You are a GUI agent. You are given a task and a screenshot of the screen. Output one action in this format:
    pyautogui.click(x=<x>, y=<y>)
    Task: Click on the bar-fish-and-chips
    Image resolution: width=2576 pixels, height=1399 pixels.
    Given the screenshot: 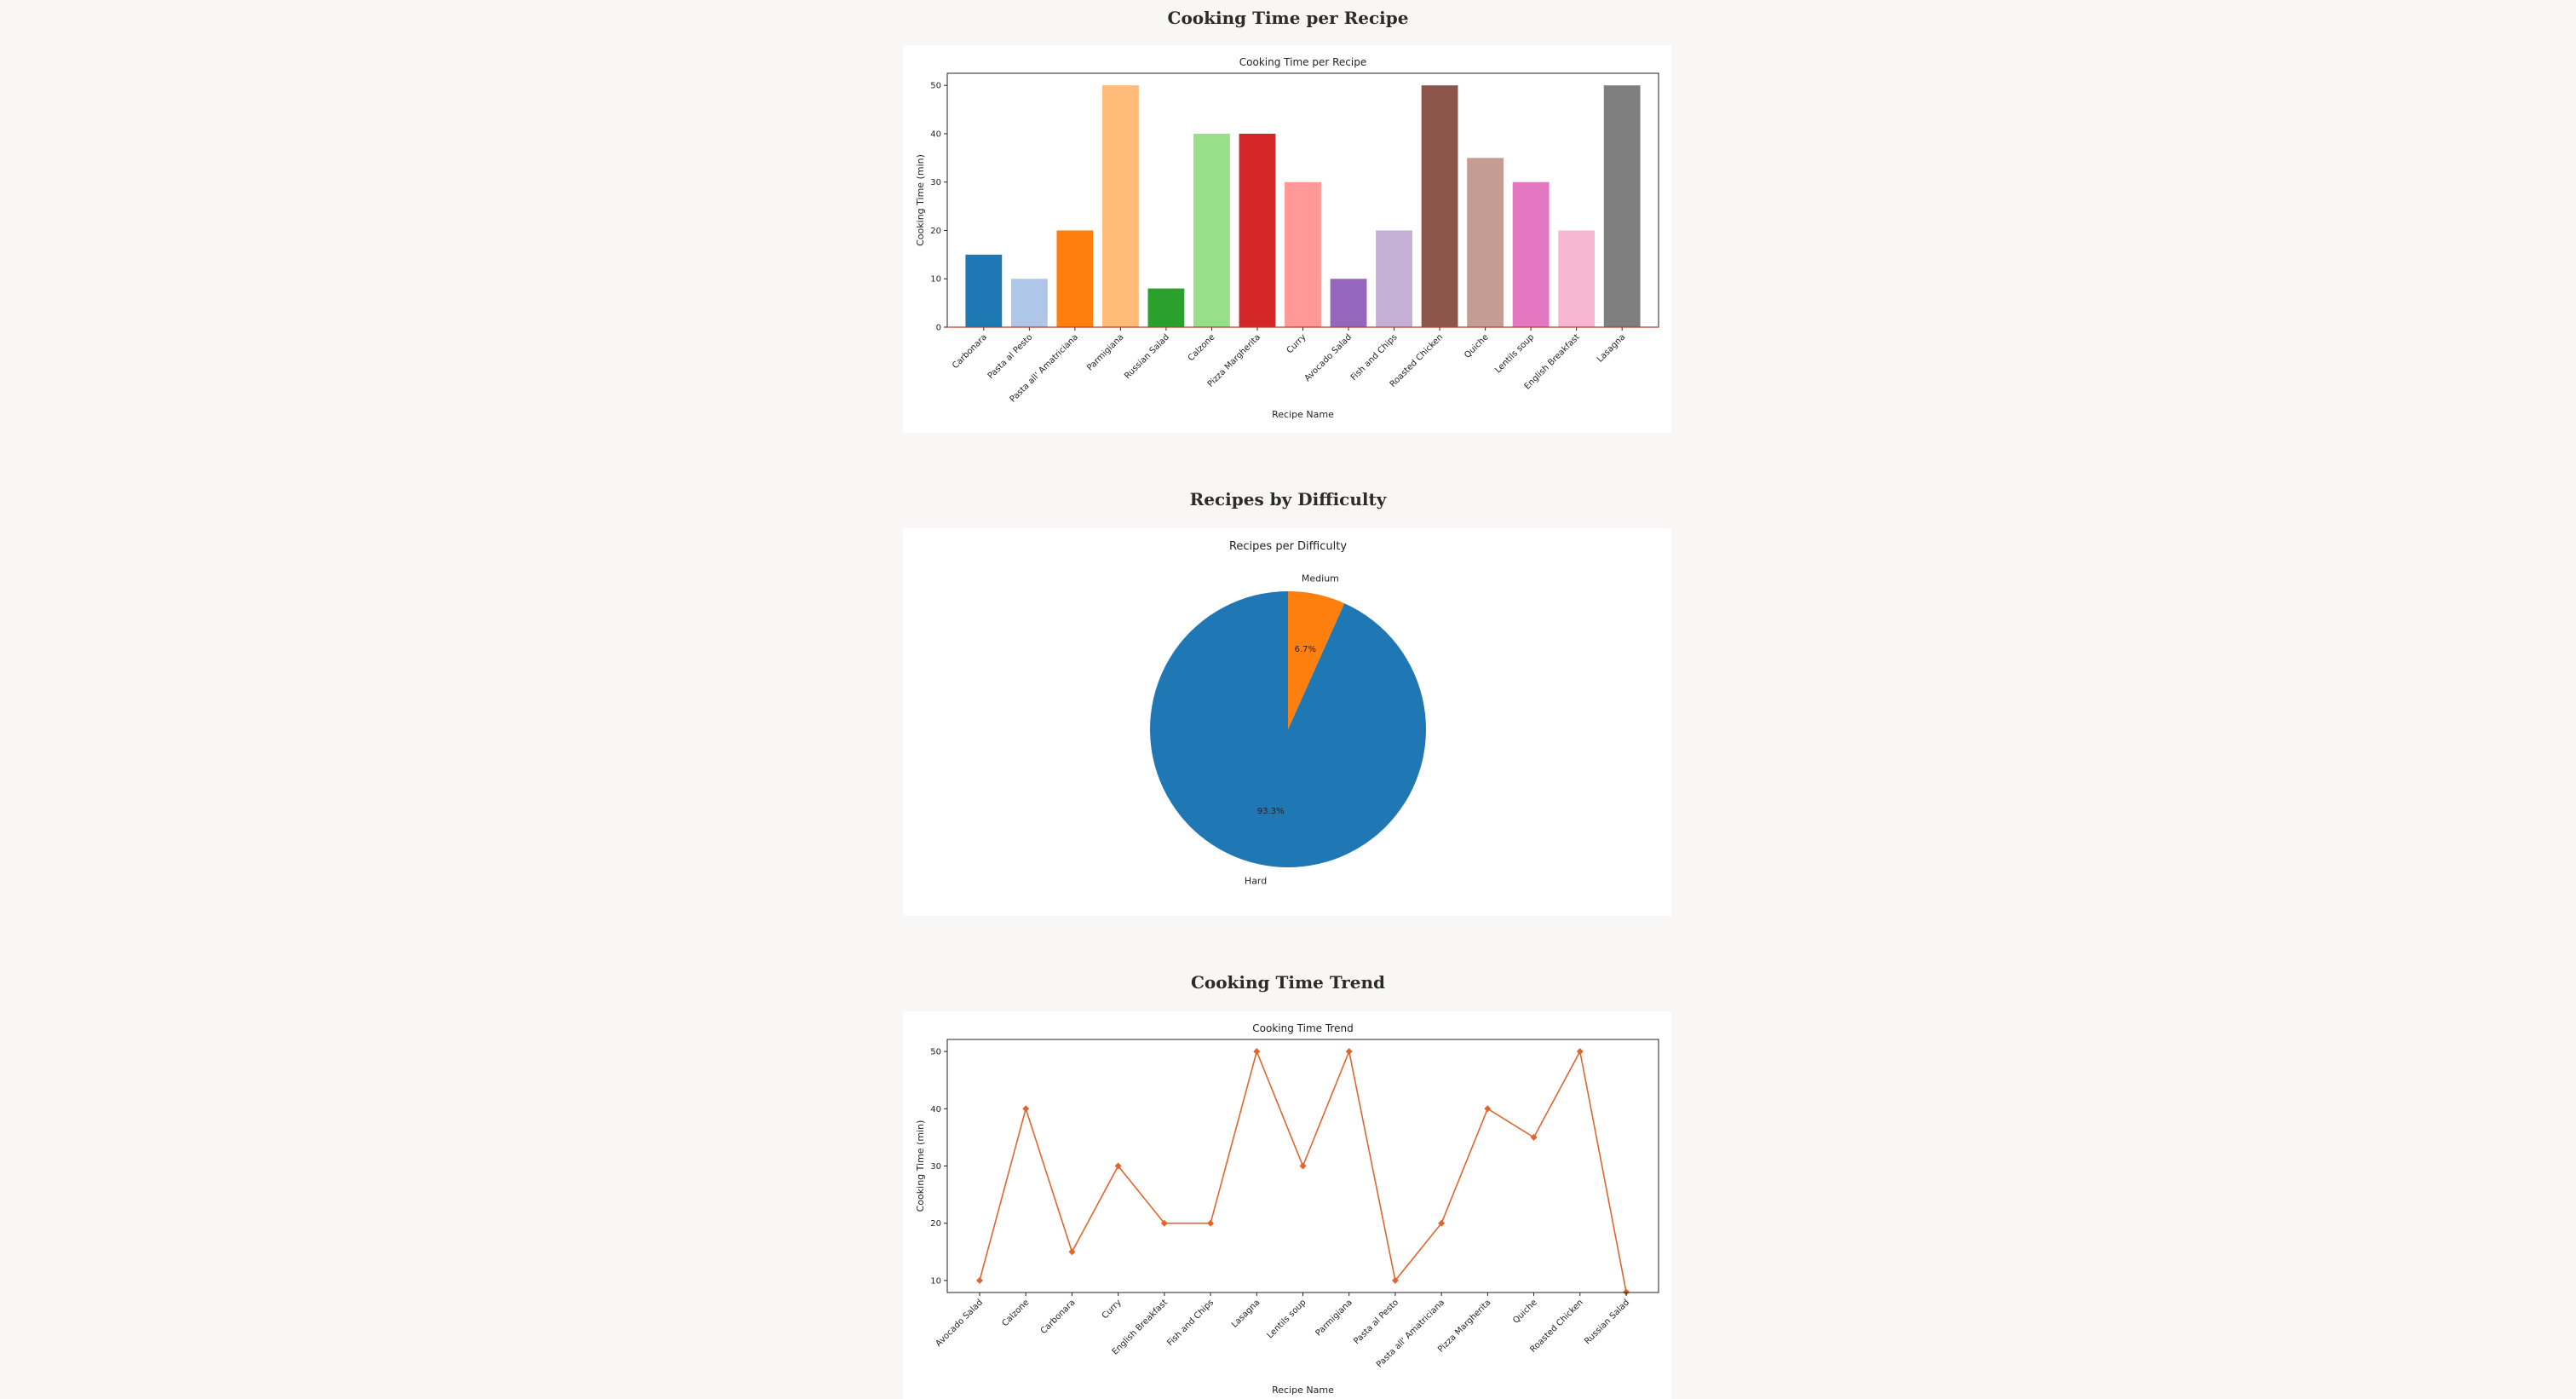 What is the action you would take?
    pyautogui.click(x=1394, y=278)
    